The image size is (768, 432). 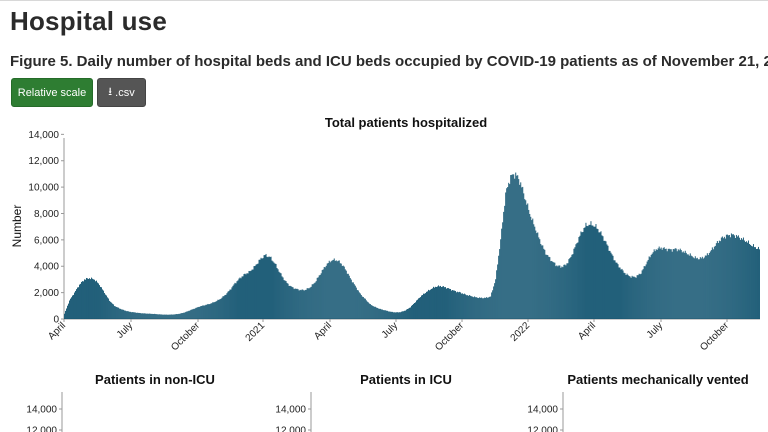 I want to click on y-axis-label: Number, so click(x=17, y=226).